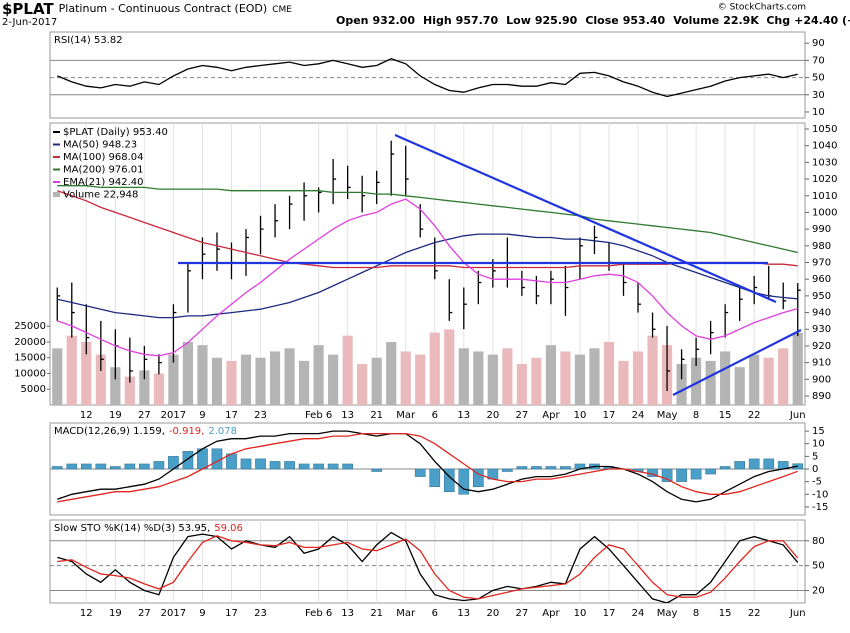  Describe the element at coordinates (821, 246) in the screenshot. I see `y-tick-label: 980` at that location.